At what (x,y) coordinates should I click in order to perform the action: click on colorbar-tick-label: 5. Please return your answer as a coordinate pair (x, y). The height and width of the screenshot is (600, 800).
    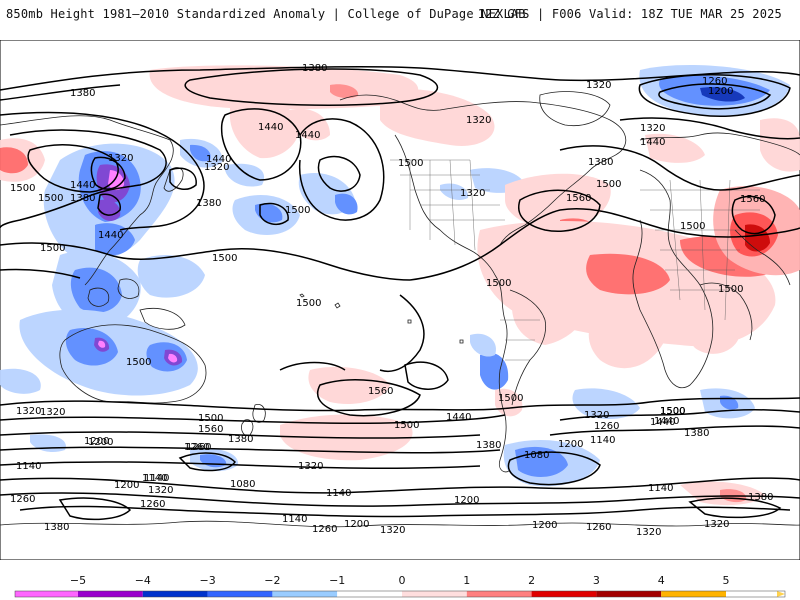
    Looking at the image, I should click on (726, 580).